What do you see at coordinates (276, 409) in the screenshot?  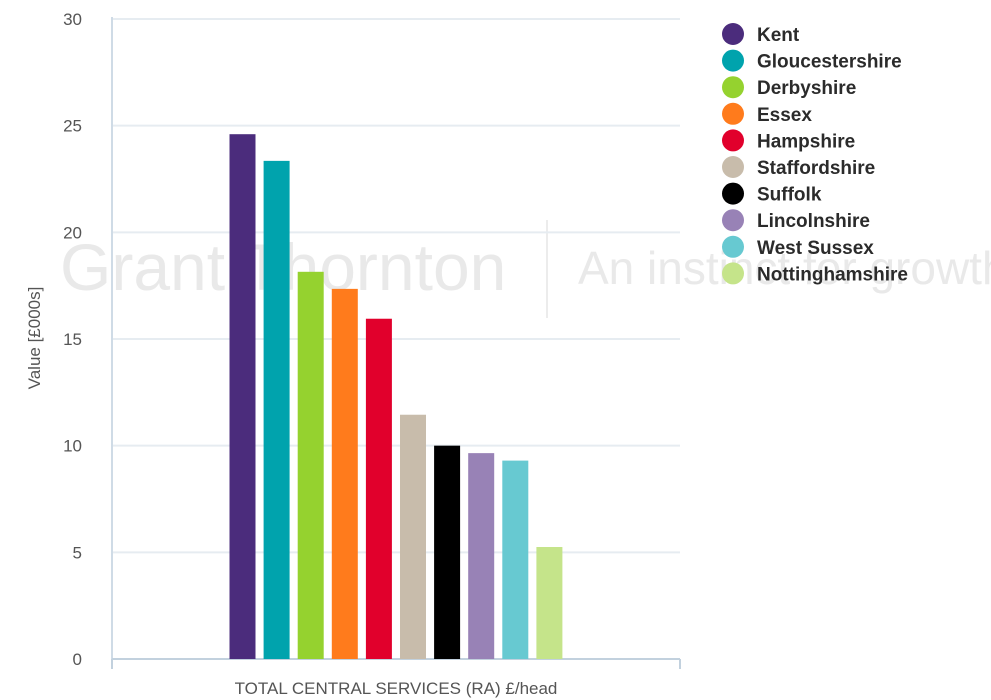 I see `bar-gloucestershire` at bounding box center [276, 409].